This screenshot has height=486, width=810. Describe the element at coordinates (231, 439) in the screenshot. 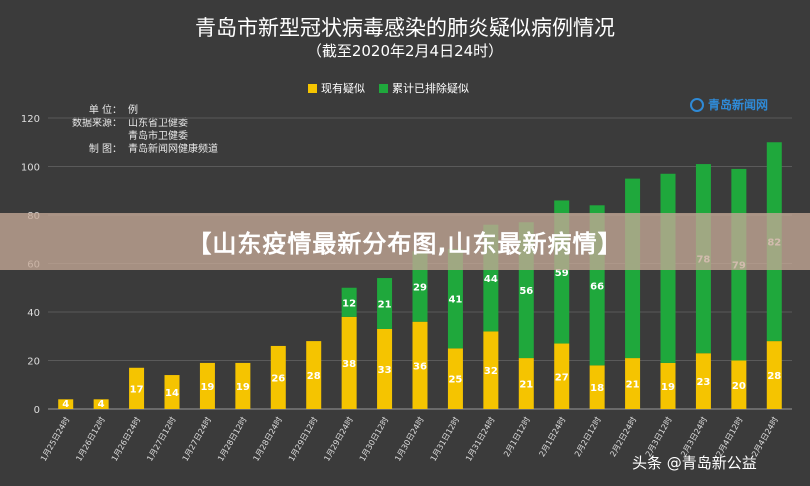

I see `x-tick-label: 1月28日12时` at that location.